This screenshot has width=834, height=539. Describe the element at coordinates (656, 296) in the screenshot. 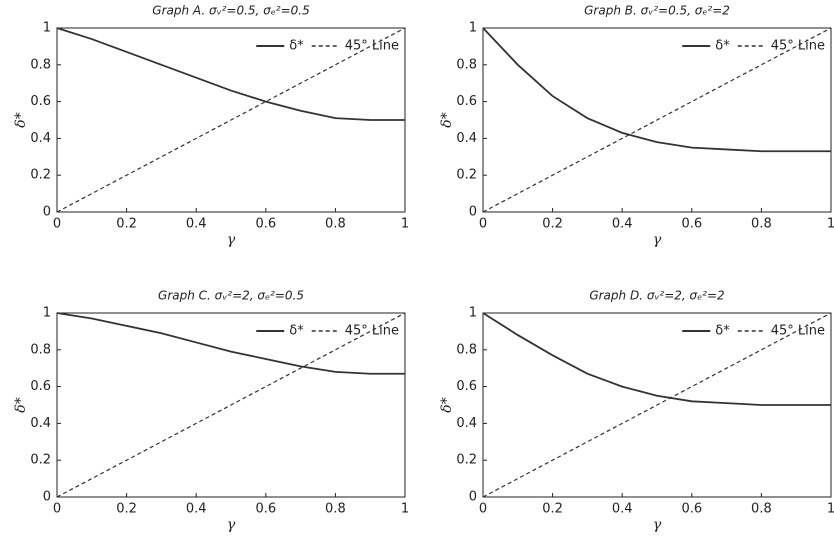

I see `title: Graph D. σᵥ²=2, σₑ²=2` at that location.